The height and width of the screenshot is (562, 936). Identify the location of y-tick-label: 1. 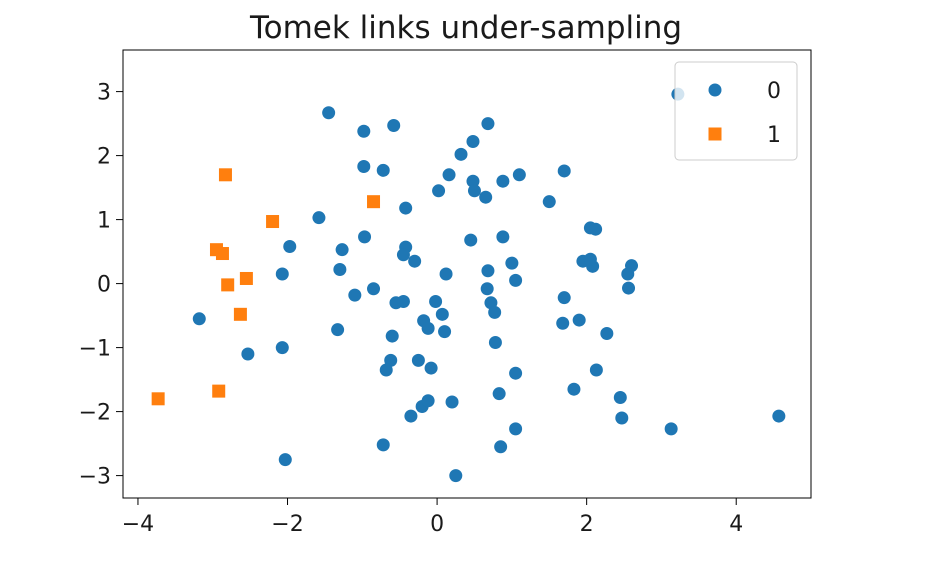
(104, 221).